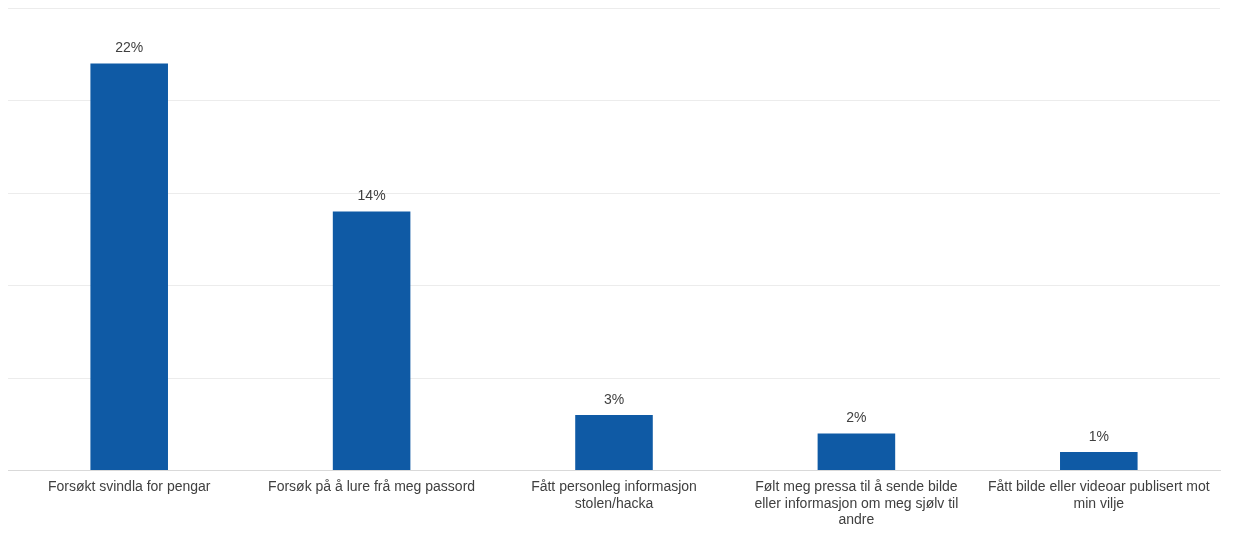 The width and height of the screenshot is (1234, 545). What do you see at coordinates (856, 417) in the screenshot?
I see `data-label: 2%` at bounding box center [856, 417].